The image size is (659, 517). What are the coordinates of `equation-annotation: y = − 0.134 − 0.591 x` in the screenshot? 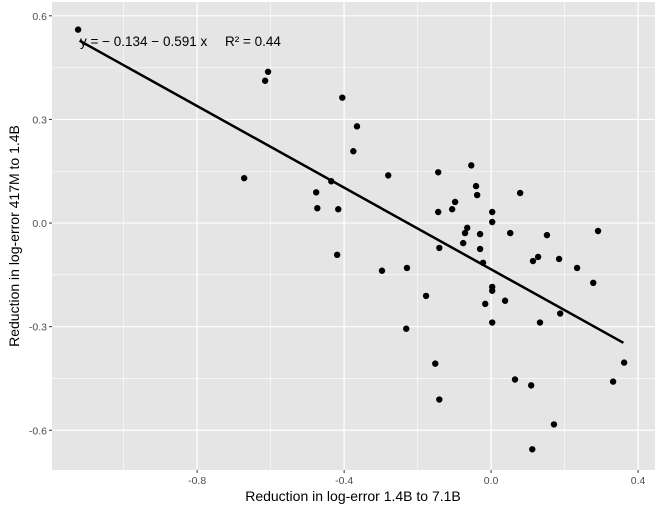 It's located at (143, 41).